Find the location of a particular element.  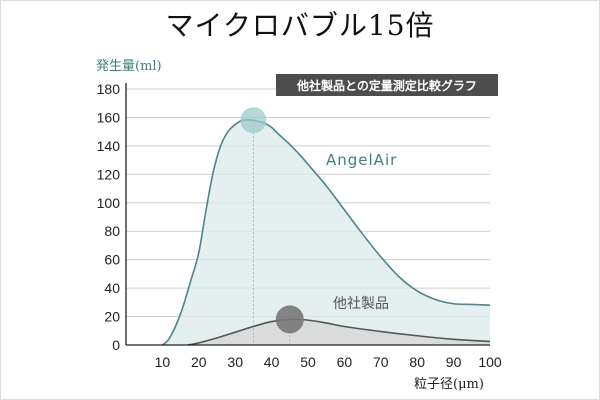

legend-box-text: 他社製品との定量測定比較グラフ is located at coordinates (386, 85).